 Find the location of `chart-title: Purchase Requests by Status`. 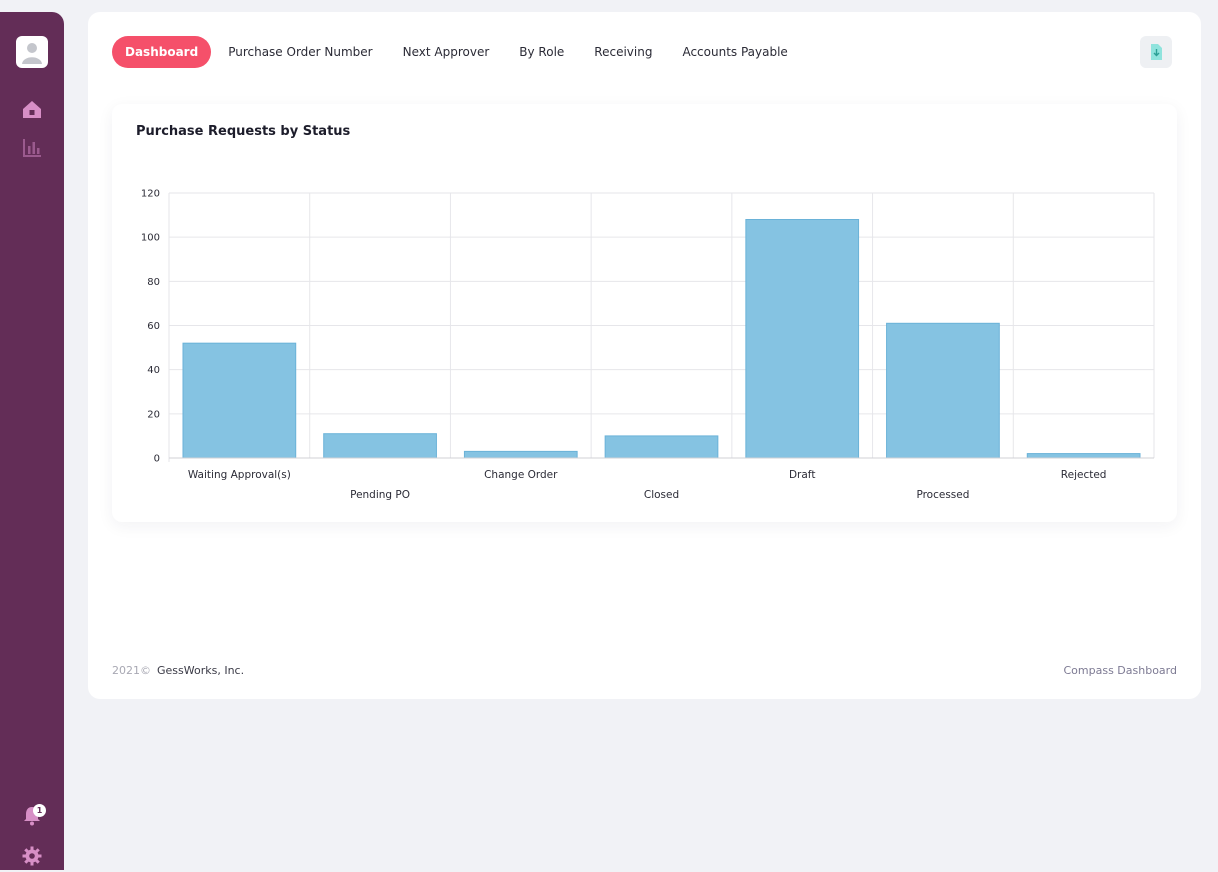

chart-title: Purchase Requests by Status is located at coordinates (243, 131).